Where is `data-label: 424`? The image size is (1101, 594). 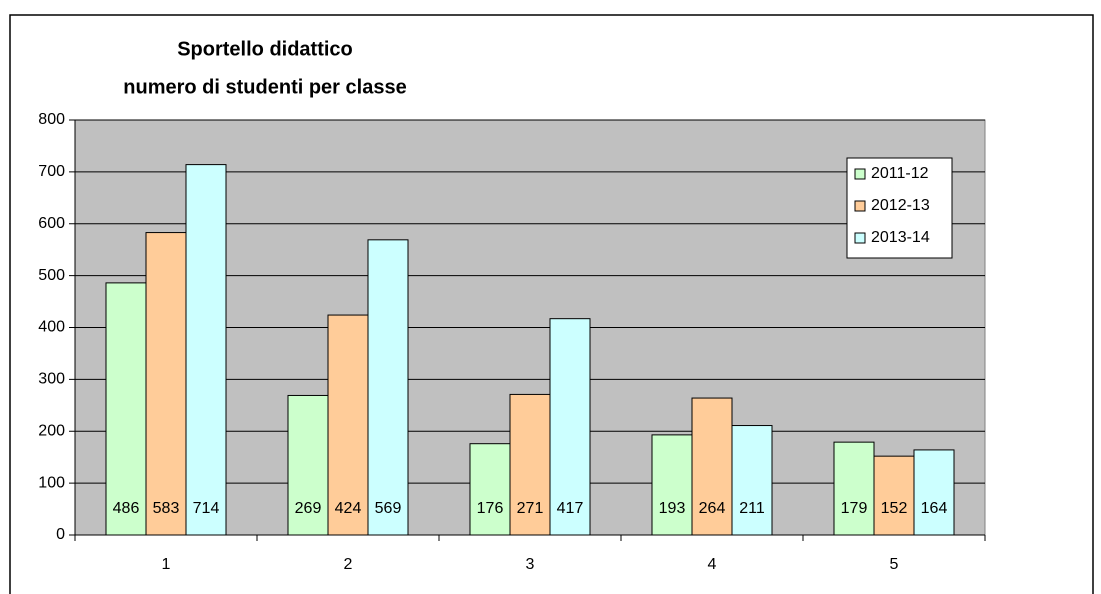 data-label: 424 is located at coordinates (348, 508).